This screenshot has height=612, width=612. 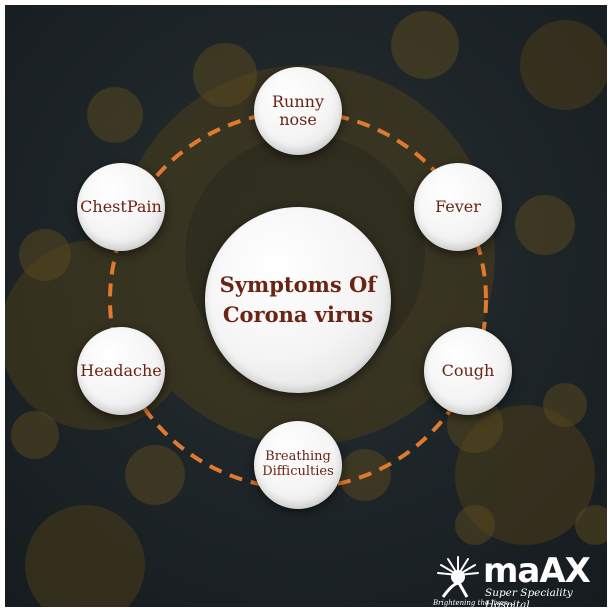 I want to click on logo-subtitle: Super Speciality Hospital, so click(x=529, y=597).